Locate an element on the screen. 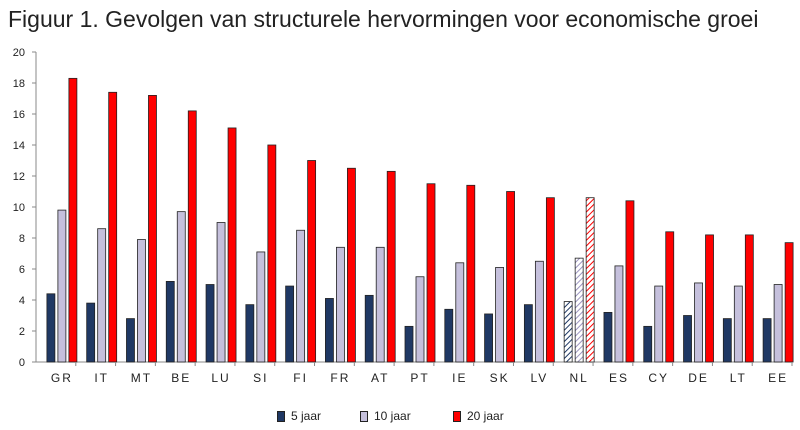 The image size is (800, 430). x-tick-label: AT is located at coordinates (380, 378).